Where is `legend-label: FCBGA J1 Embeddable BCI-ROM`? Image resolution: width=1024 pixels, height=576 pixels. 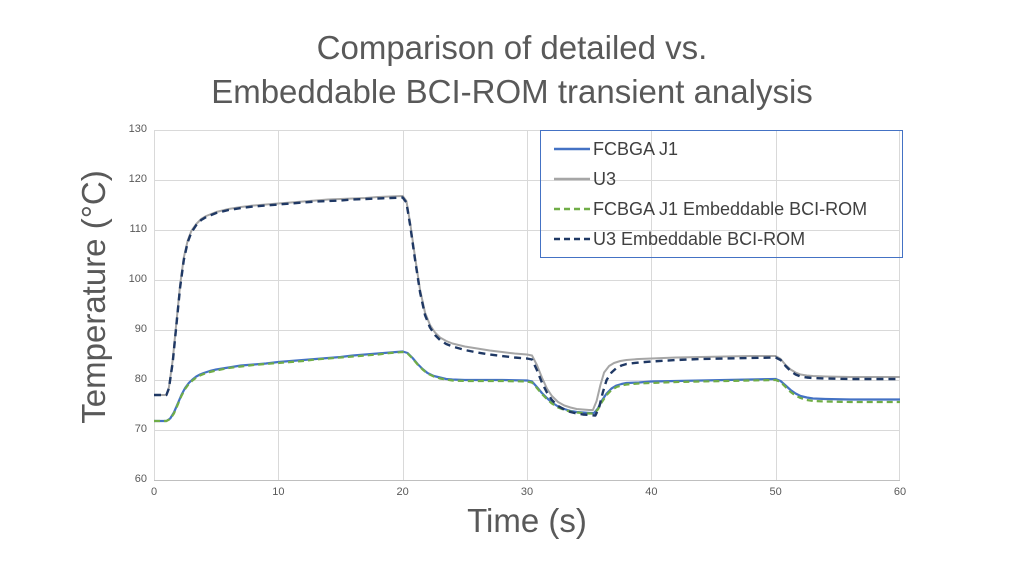
legend-label: FCBGA J1 Embeddable BCI-ROM is located at coordinates (730, 208).